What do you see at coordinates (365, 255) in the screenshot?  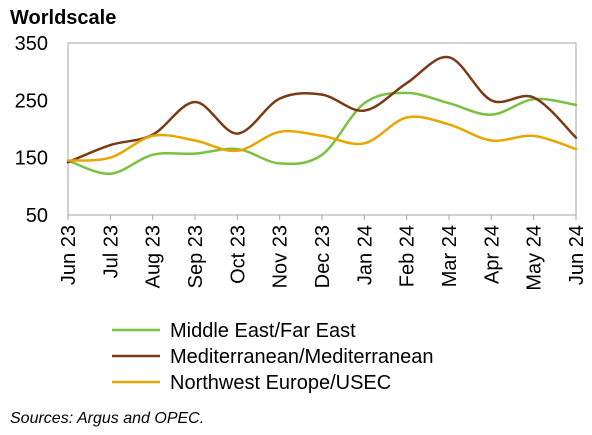 I see `x-tick-label: Jan 24` at bounding box center [365, 255].